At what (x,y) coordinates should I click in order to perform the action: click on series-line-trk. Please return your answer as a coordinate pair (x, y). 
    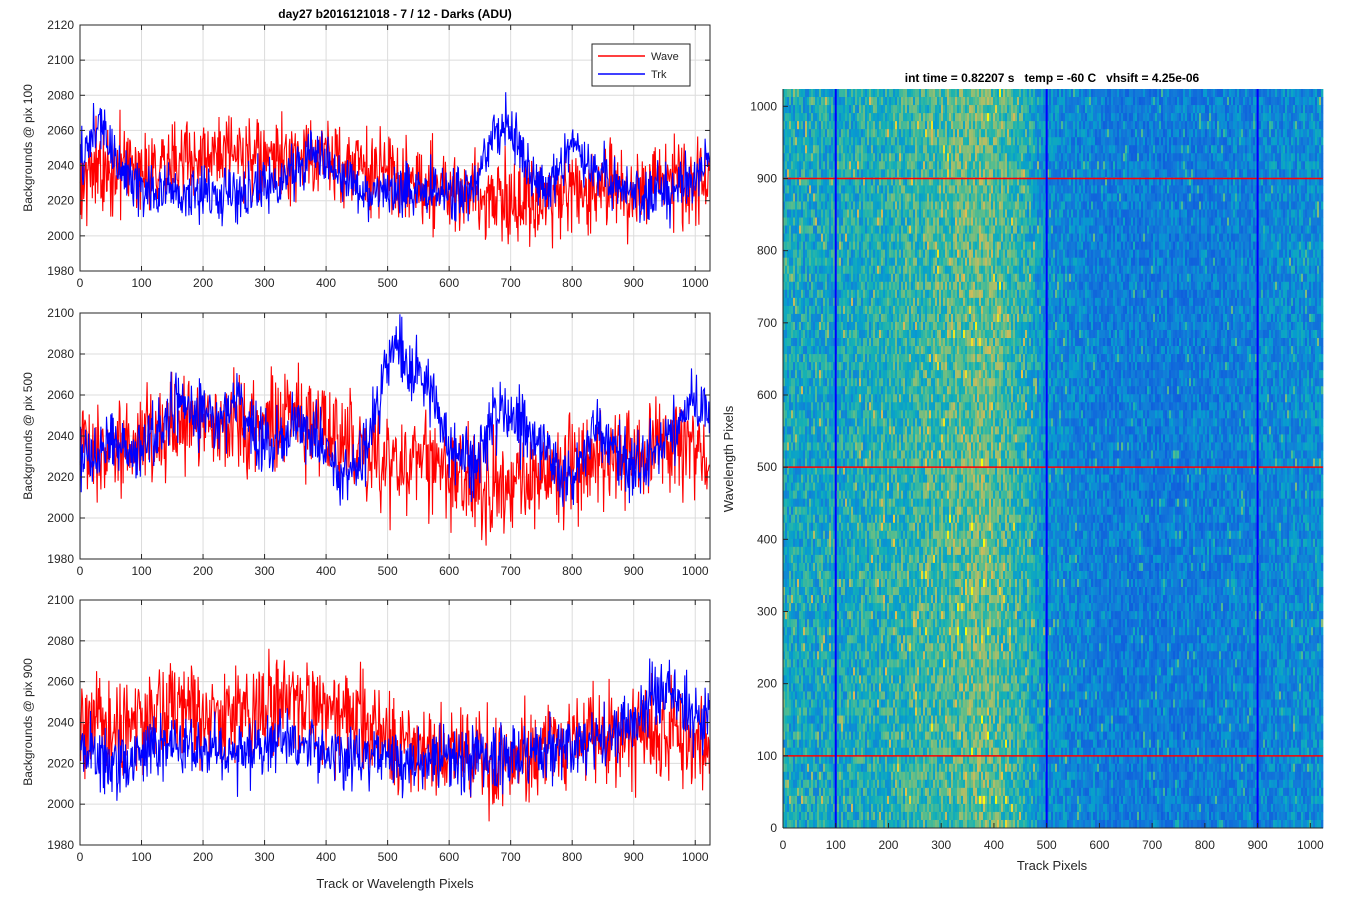
    Looking at the image, I should click on (394, 410).